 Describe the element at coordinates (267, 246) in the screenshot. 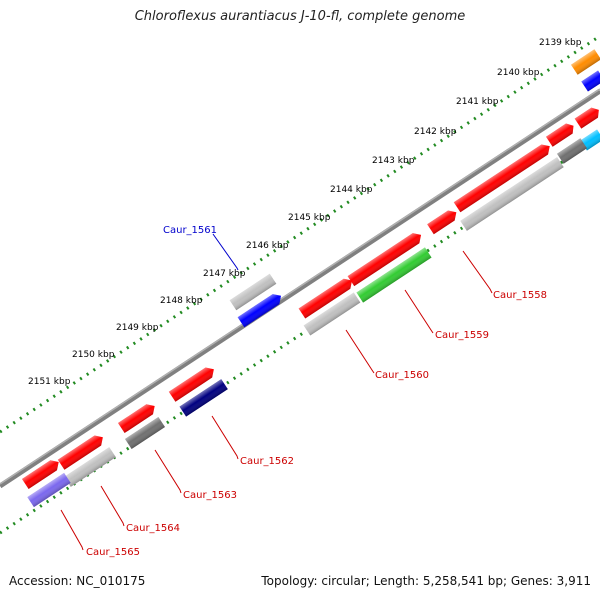

I see `tick-label: 2146 kbp` at that location.